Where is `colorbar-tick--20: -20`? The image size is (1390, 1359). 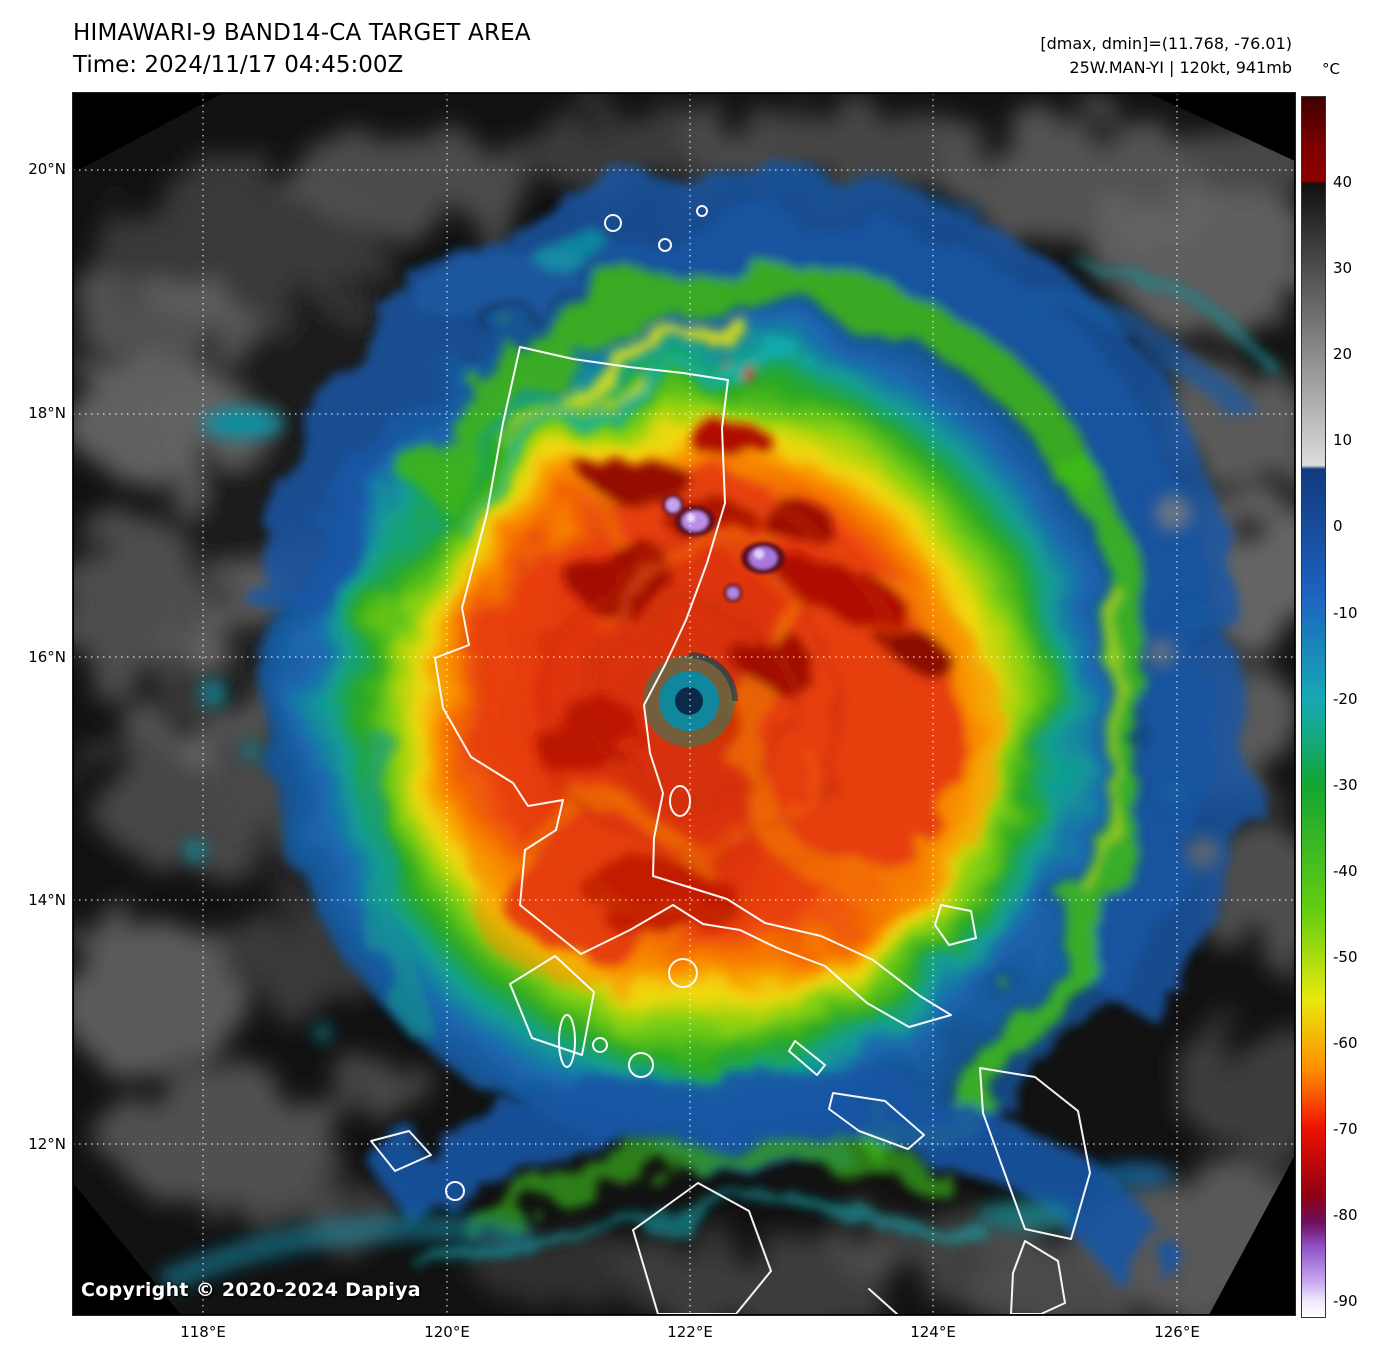 colorbar-tick--20: -20 is located at coordinates (1345, 699).